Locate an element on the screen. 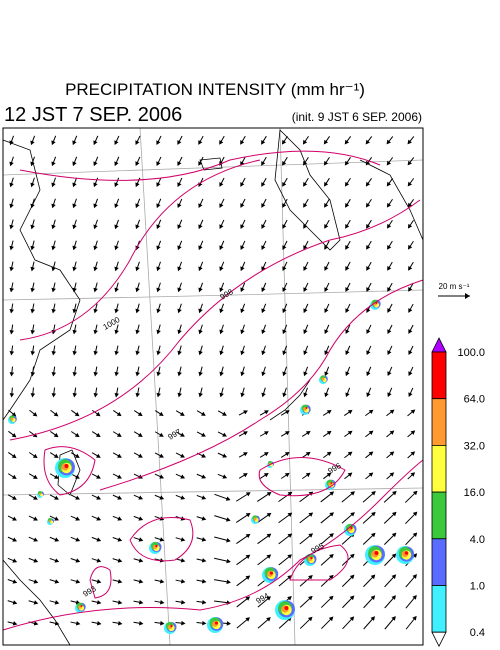 This screenshot has height=650, width=500. contour-label: 997 is located at coordinates (175, 434).